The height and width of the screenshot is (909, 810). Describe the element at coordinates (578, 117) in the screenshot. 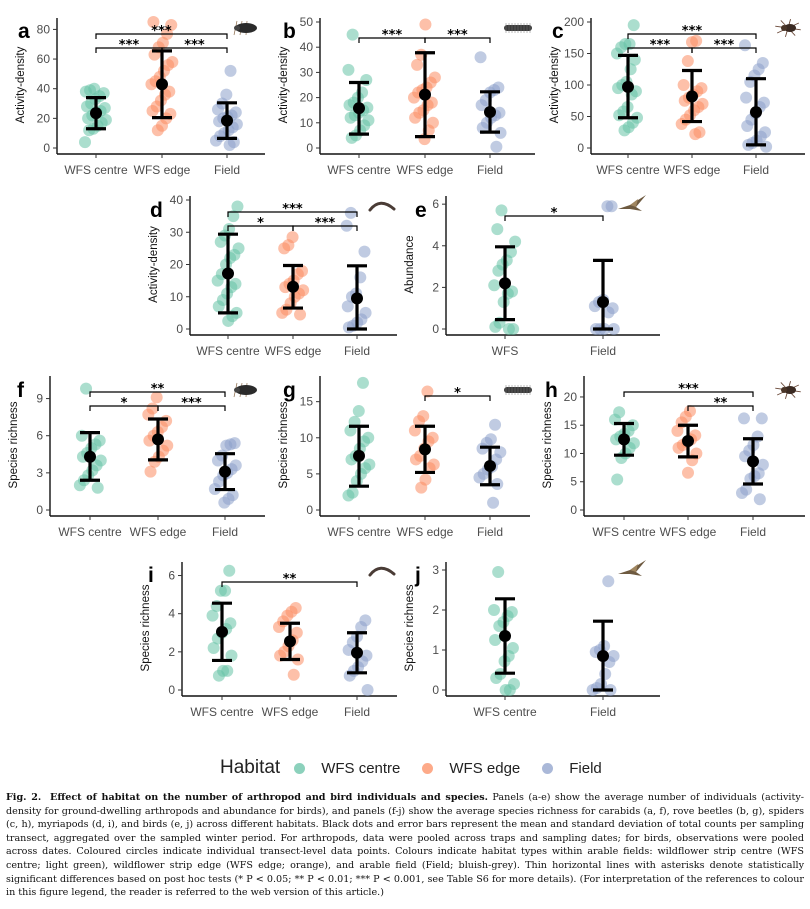

I see `y-tick-label: 50` at that location.